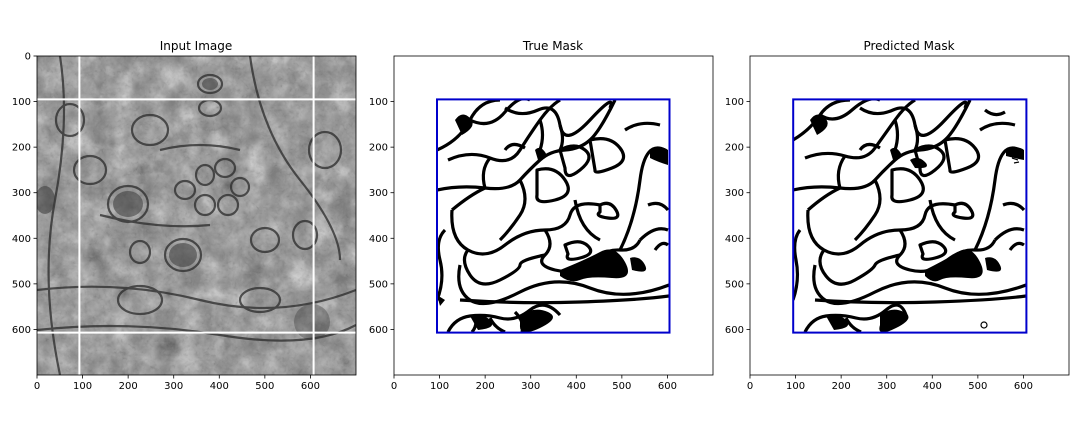 The height and width of the screenshot is (432, 1080). Describe the element at coordinates (908, 46) in the screenshot. I see `panel-title: Predicted Mask` at that location.